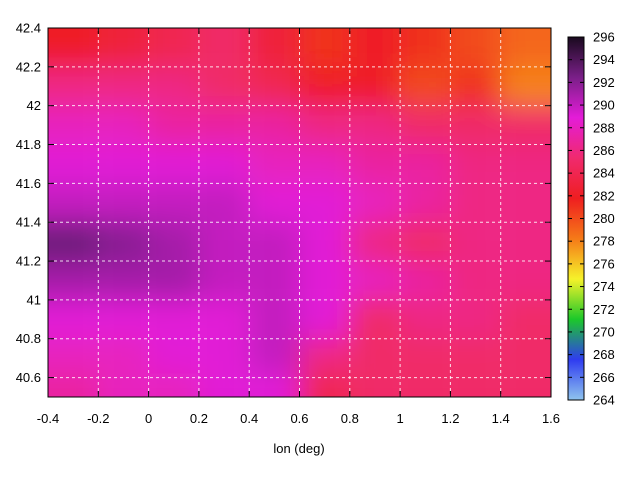 Image resolution: width=640 pixels, height=485 pixels. I want to click on y-tick-label: 42.4, so click(28, 28).